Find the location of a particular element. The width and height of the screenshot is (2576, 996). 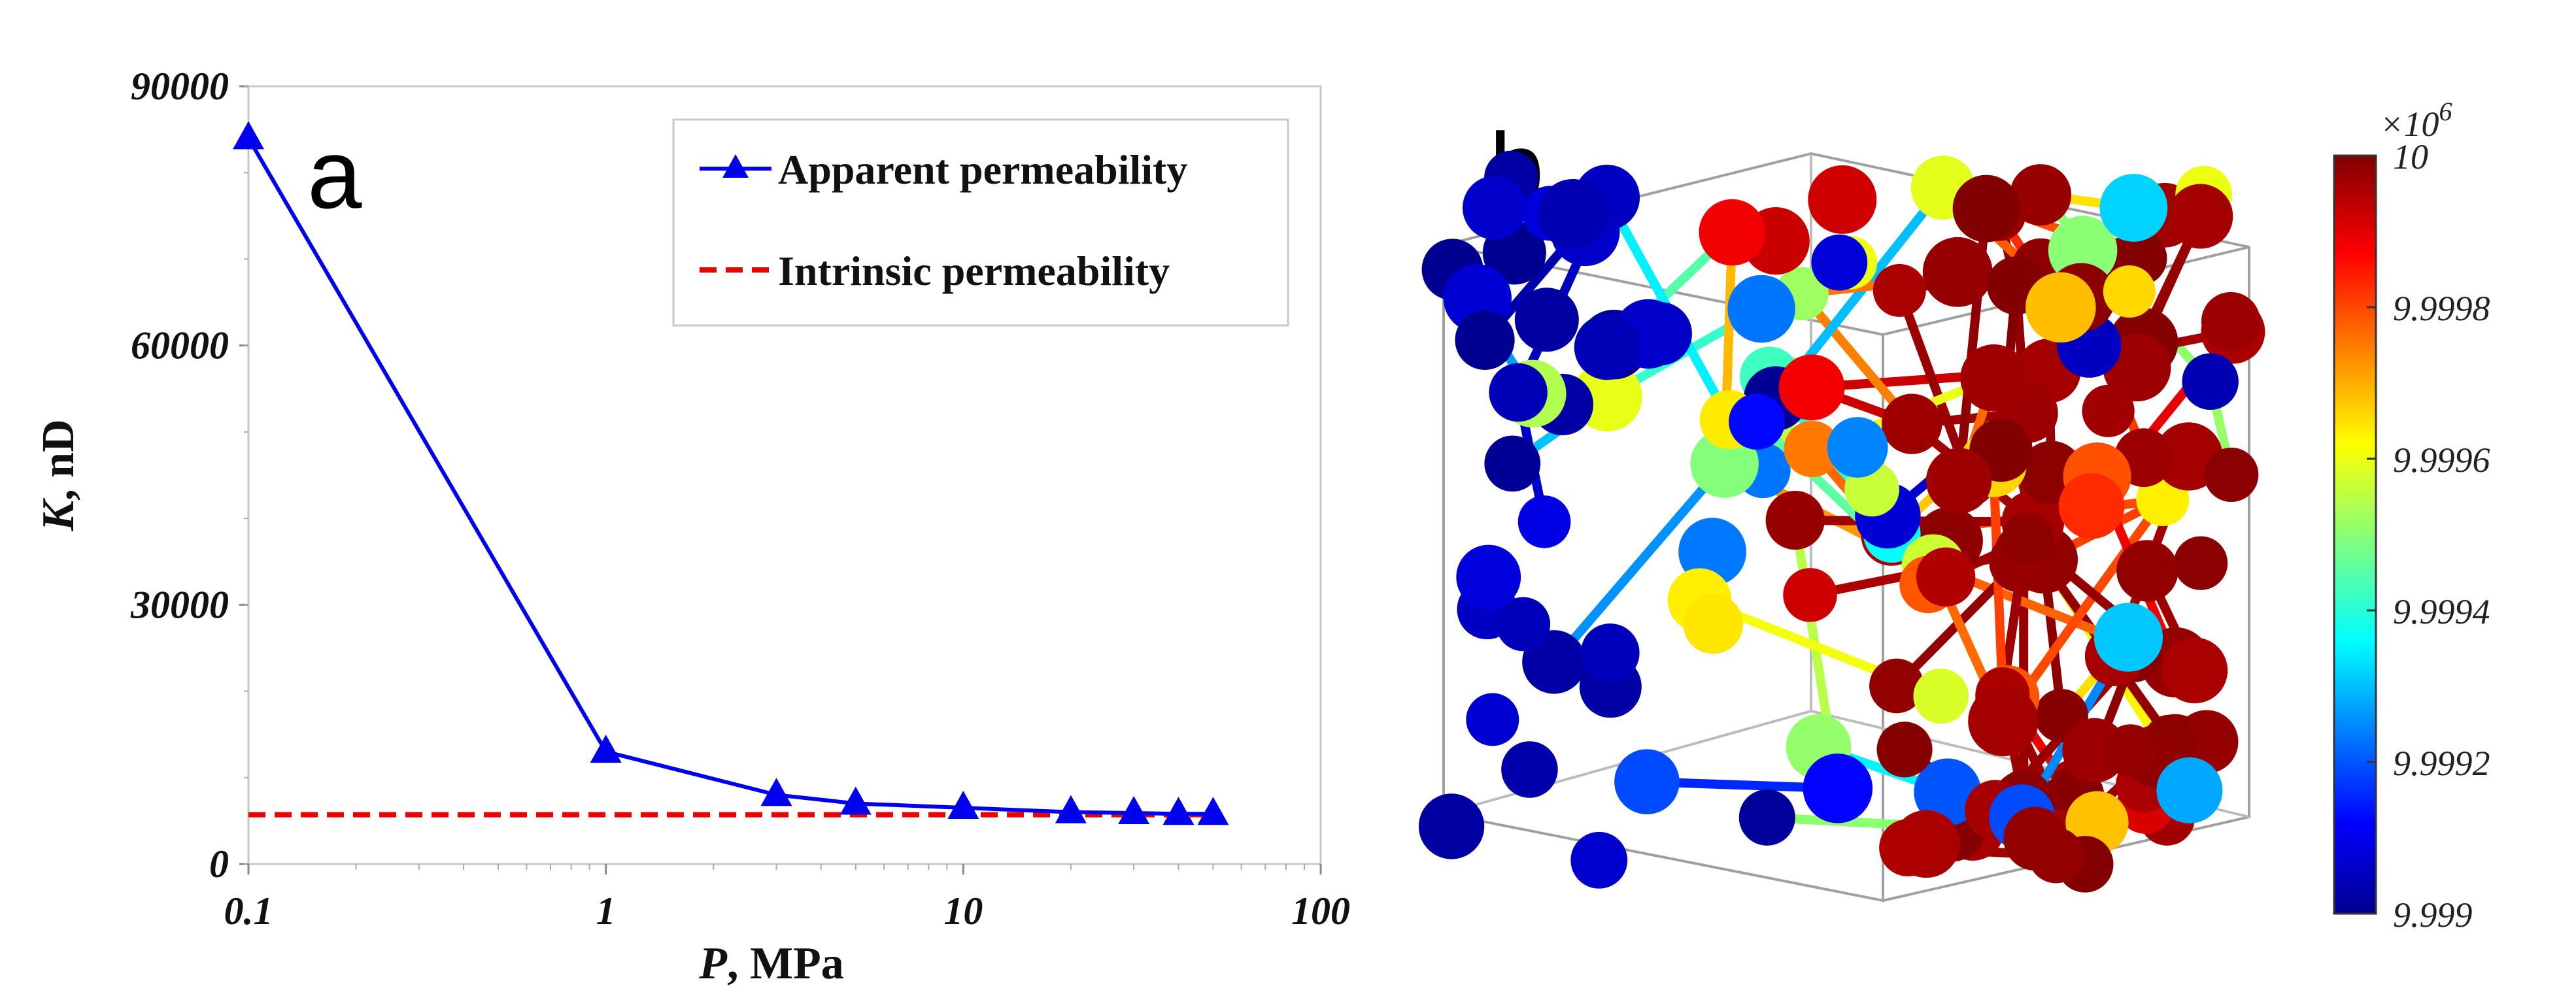

colorbar is located at coordinates (2355, 534).